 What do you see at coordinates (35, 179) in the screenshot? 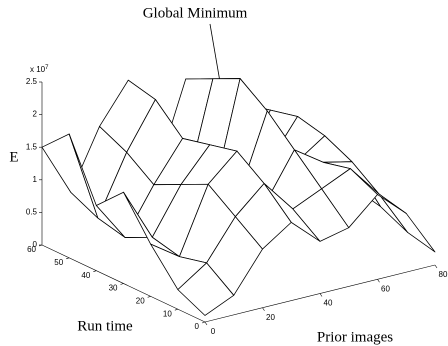
I see `z-tick-label: 1` at bounding box center [35, 179].